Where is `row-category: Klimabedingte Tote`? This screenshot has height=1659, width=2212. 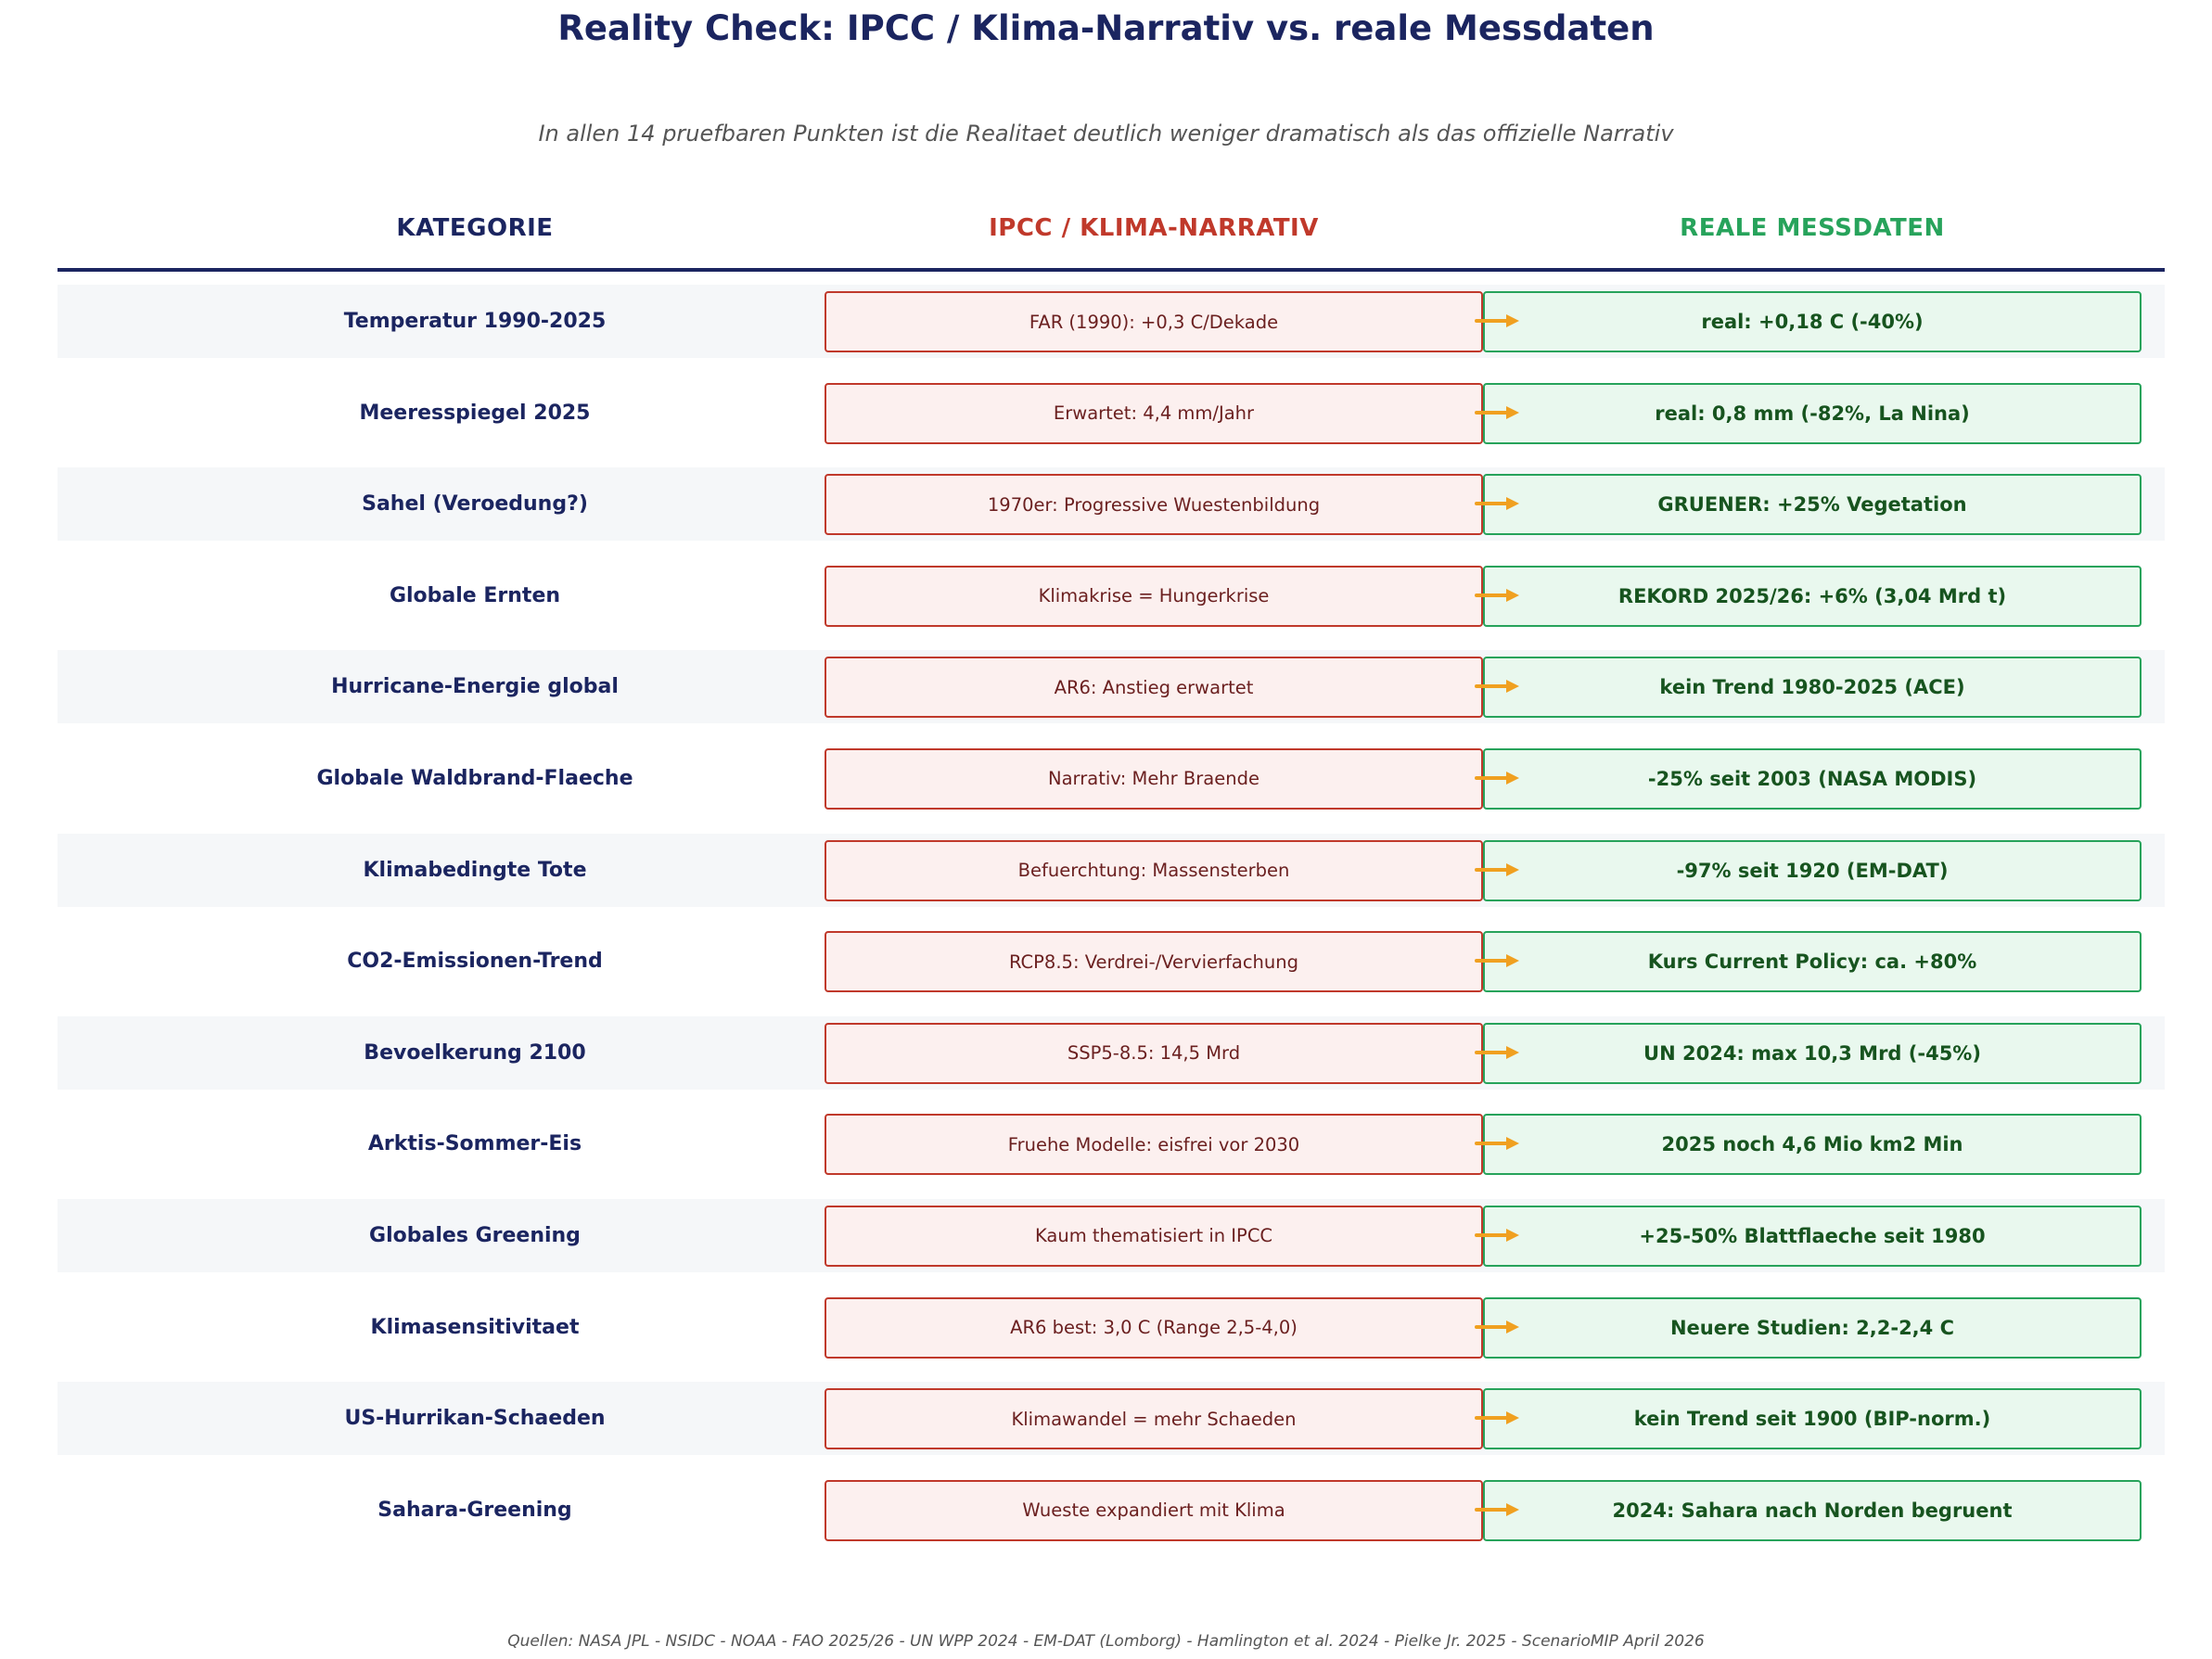 row-category: Klimabedingte Tote is located at coordinates (475, 870).